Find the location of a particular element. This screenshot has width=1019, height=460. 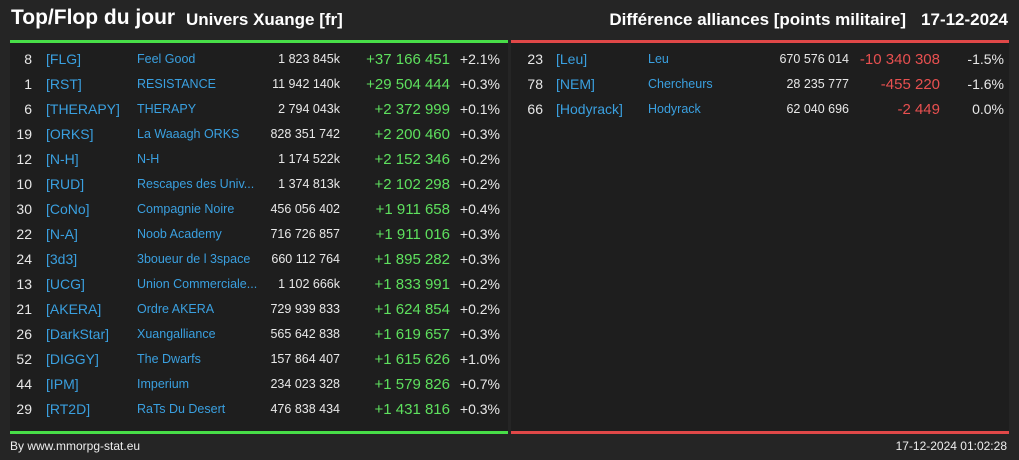

alliance-tag-link: [3d3] is located at coordinates (62, 259).